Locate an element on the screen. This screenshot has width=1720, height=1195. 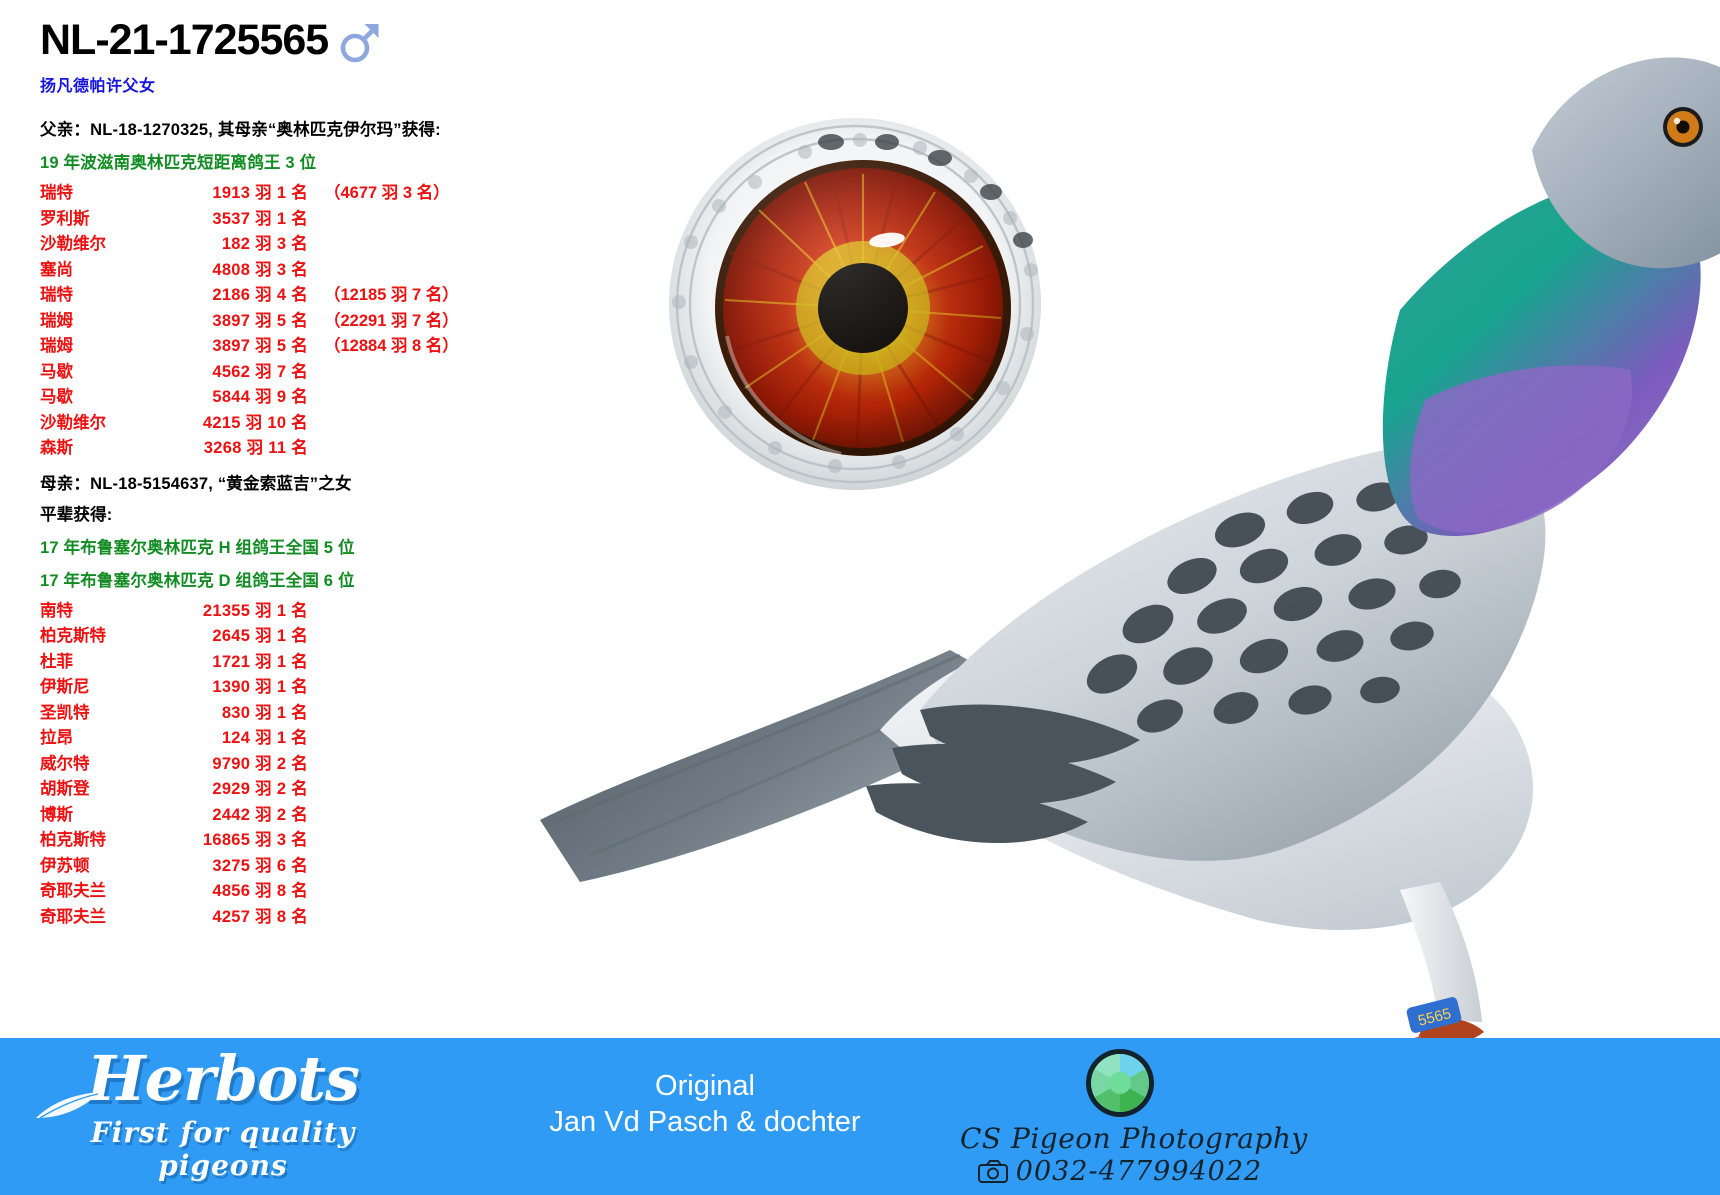
race-name: 伊苏顿 is located at coordinates (65, 865).